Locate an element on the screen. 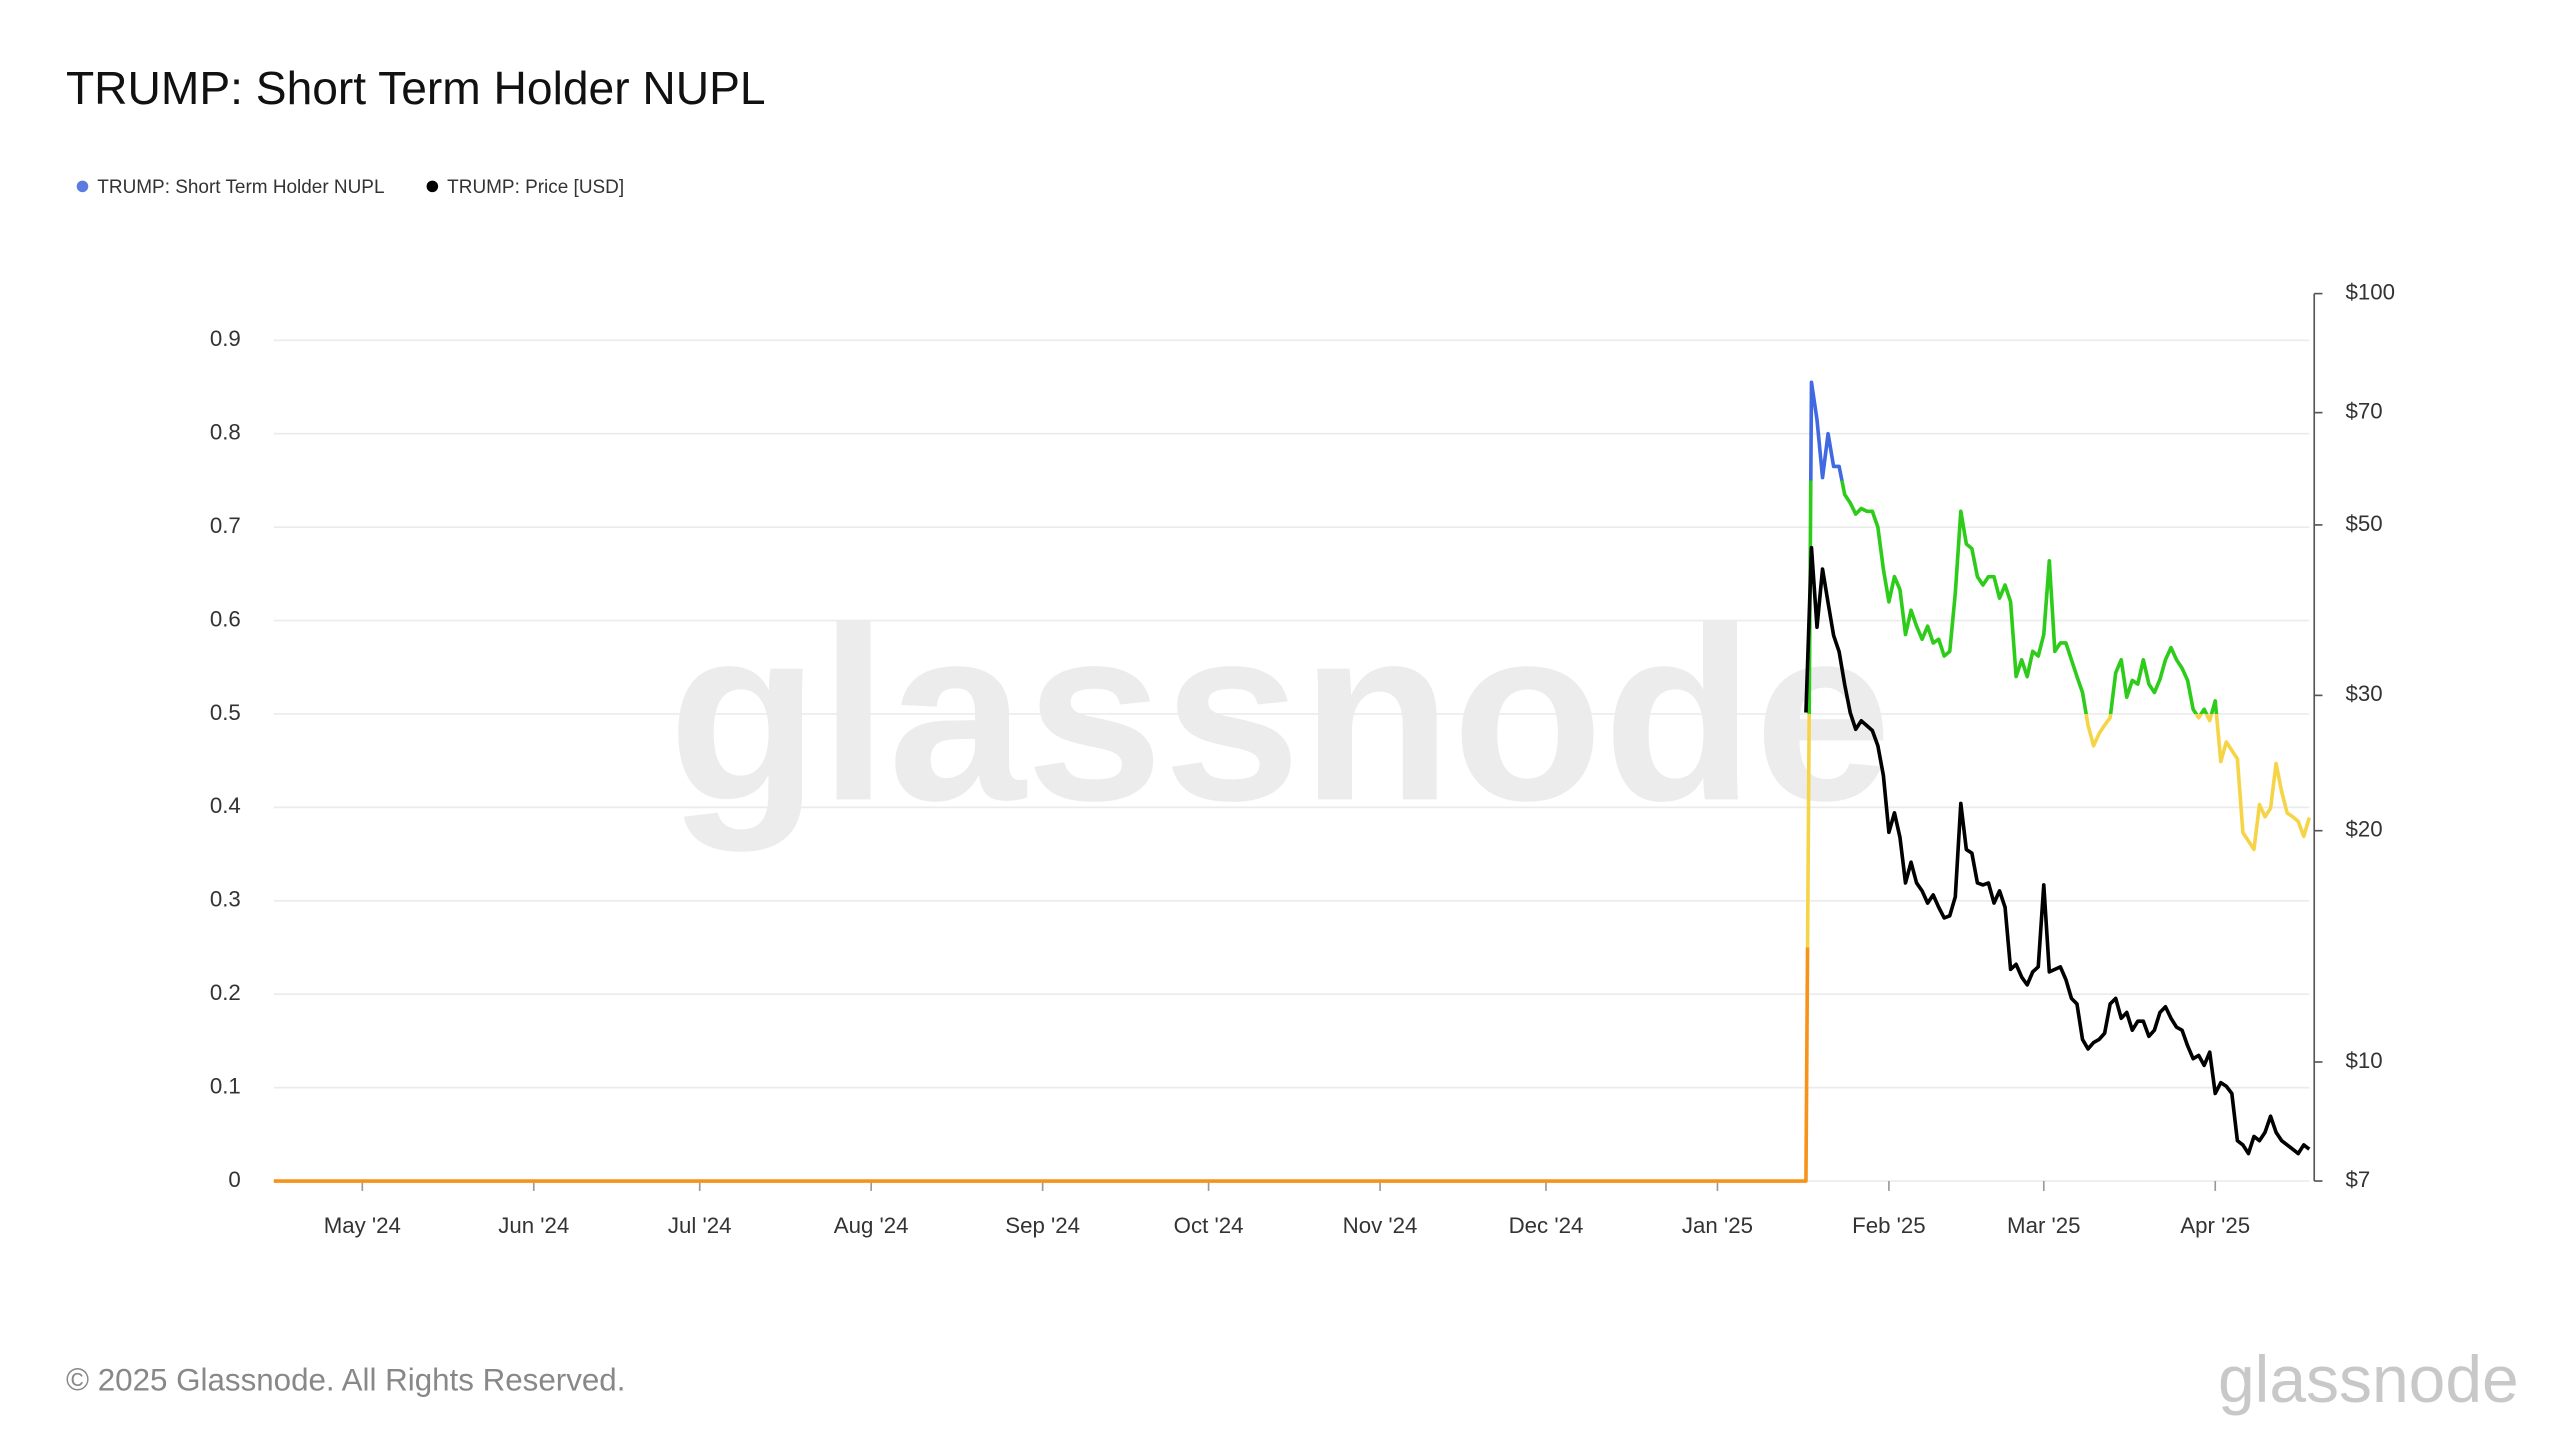 The width and height of the screenshot is (2560, 1440). y-tick-label: 0.4 is located at coordinates (225, 805).